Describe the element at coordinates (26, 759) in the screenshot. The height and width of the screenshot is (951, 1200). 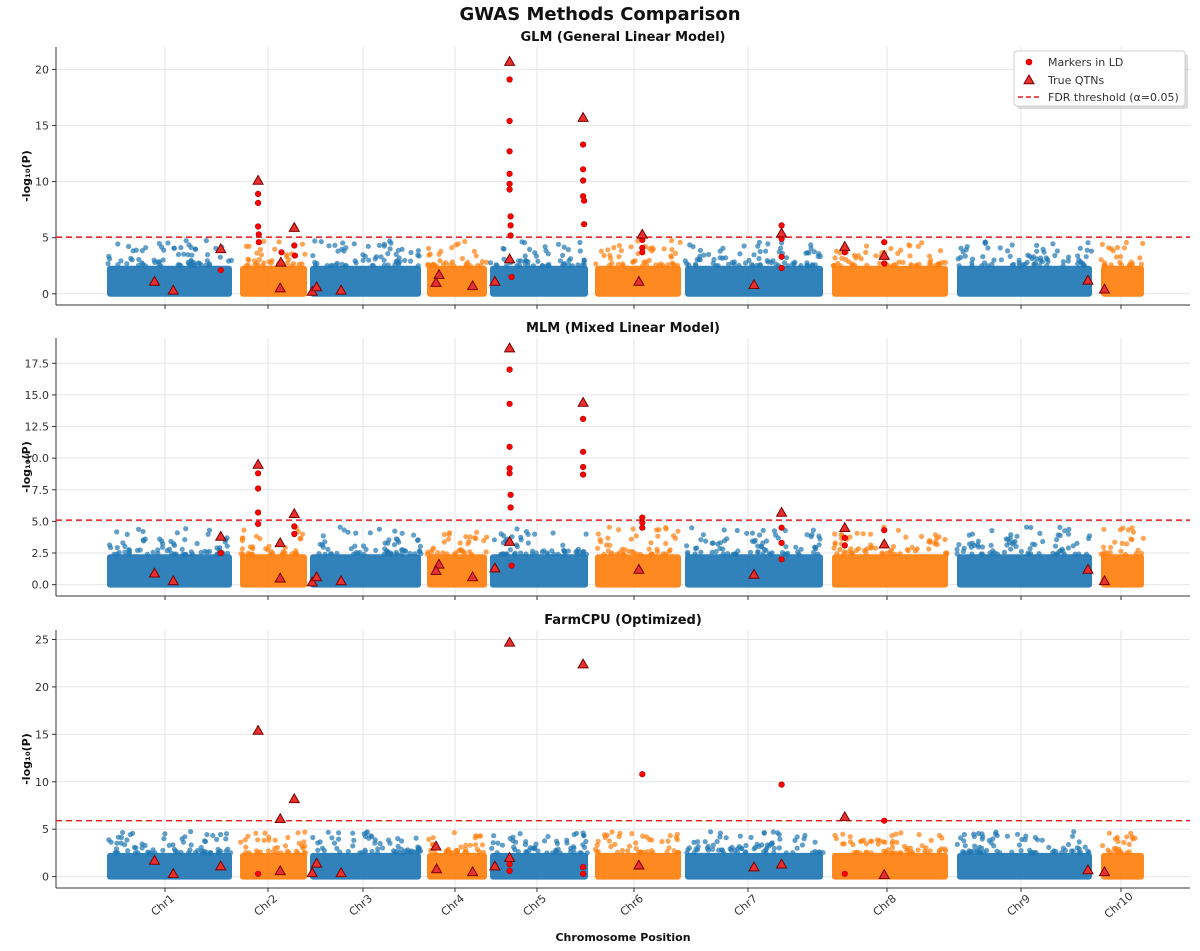
I see `y-axis-title: -log₁₀(P)` at that location.